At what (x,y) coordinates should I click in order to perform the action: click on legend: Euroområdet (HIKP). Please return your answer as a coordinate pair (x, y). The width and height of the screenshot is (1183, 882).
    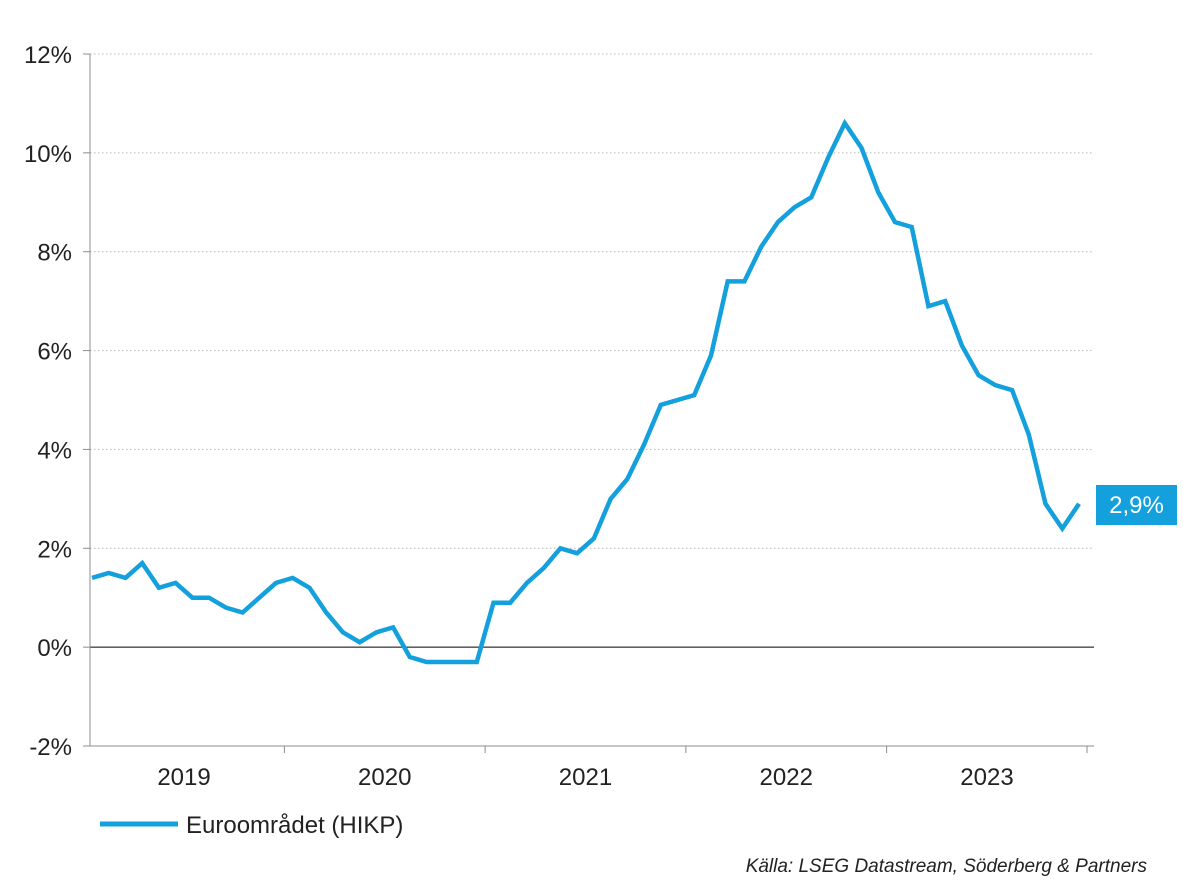
    Looking at the image, I should click on (251, 825).